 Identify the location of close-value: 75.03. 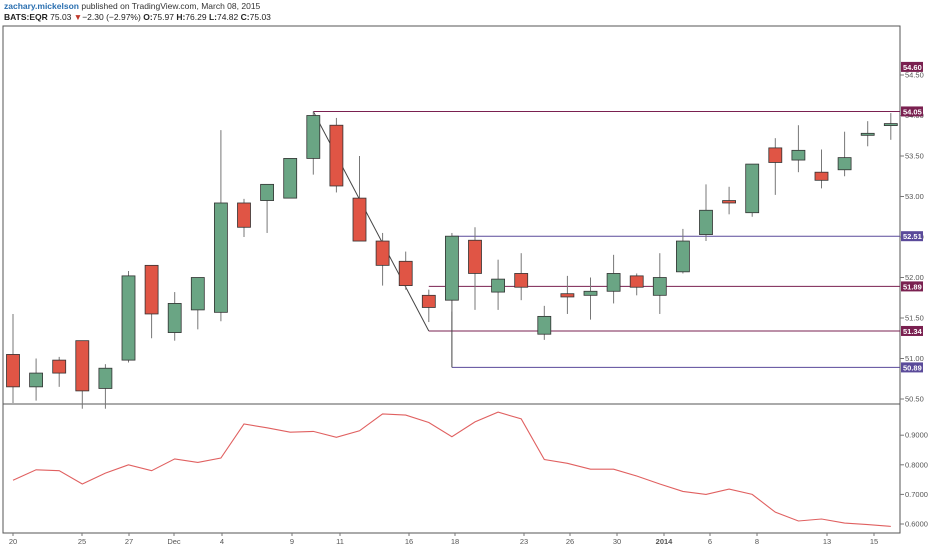
(260, 17).